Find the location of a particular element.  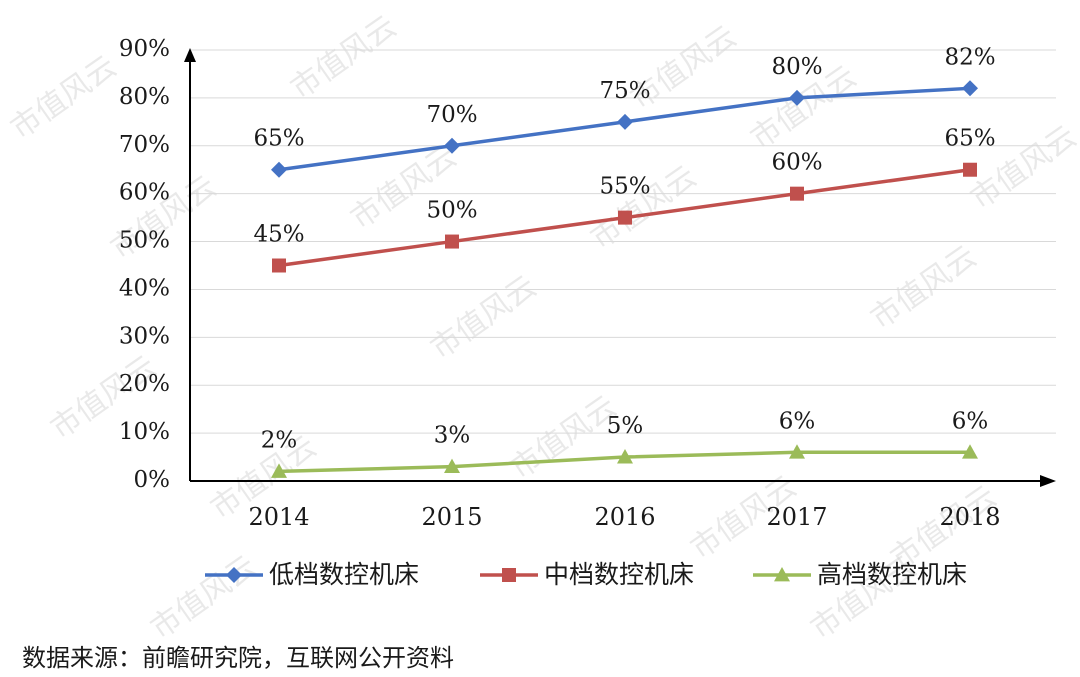

x-tick-label: 2018 is located at coordinates (969, 517).